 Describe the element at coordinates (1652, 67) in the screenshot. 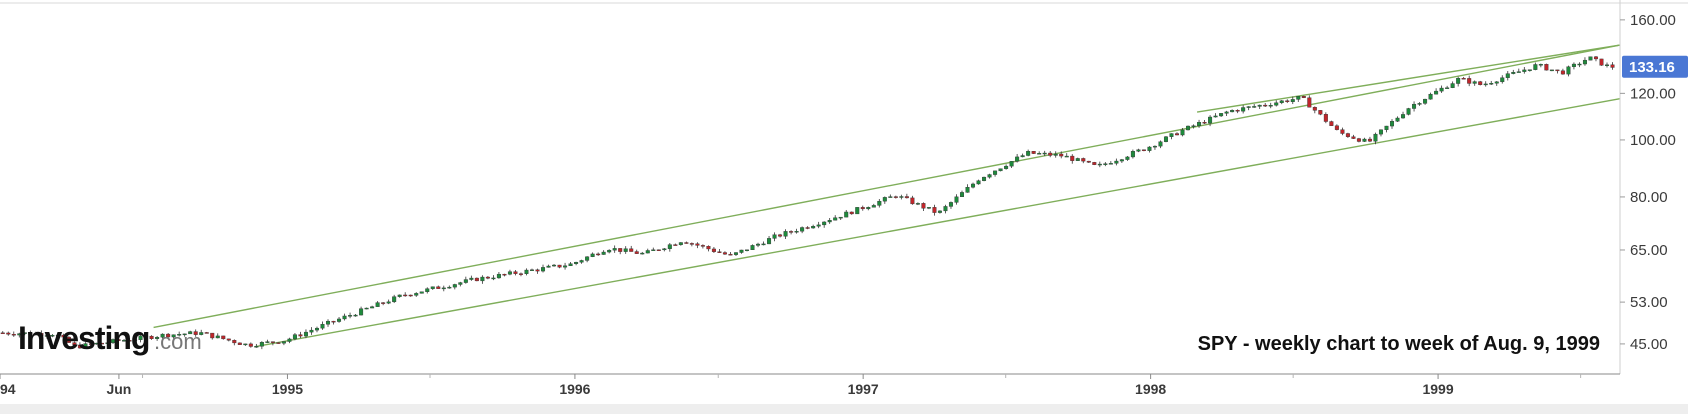

I see `last-price-label: 133.16` at that location.